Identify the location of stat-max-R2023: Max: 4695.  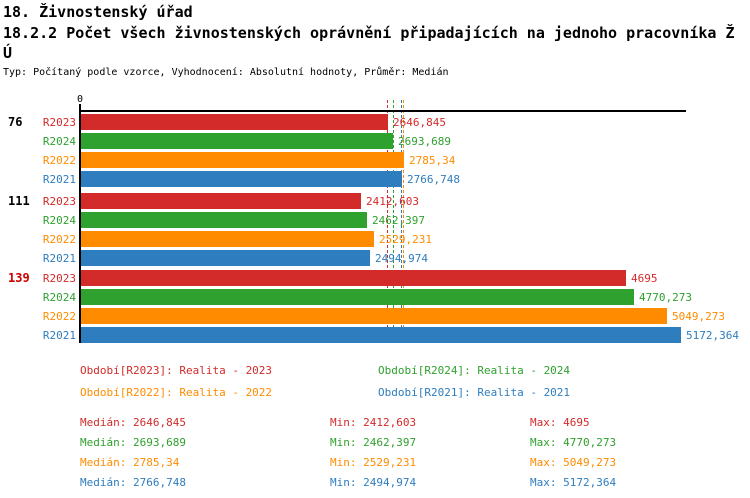
(560, 422).